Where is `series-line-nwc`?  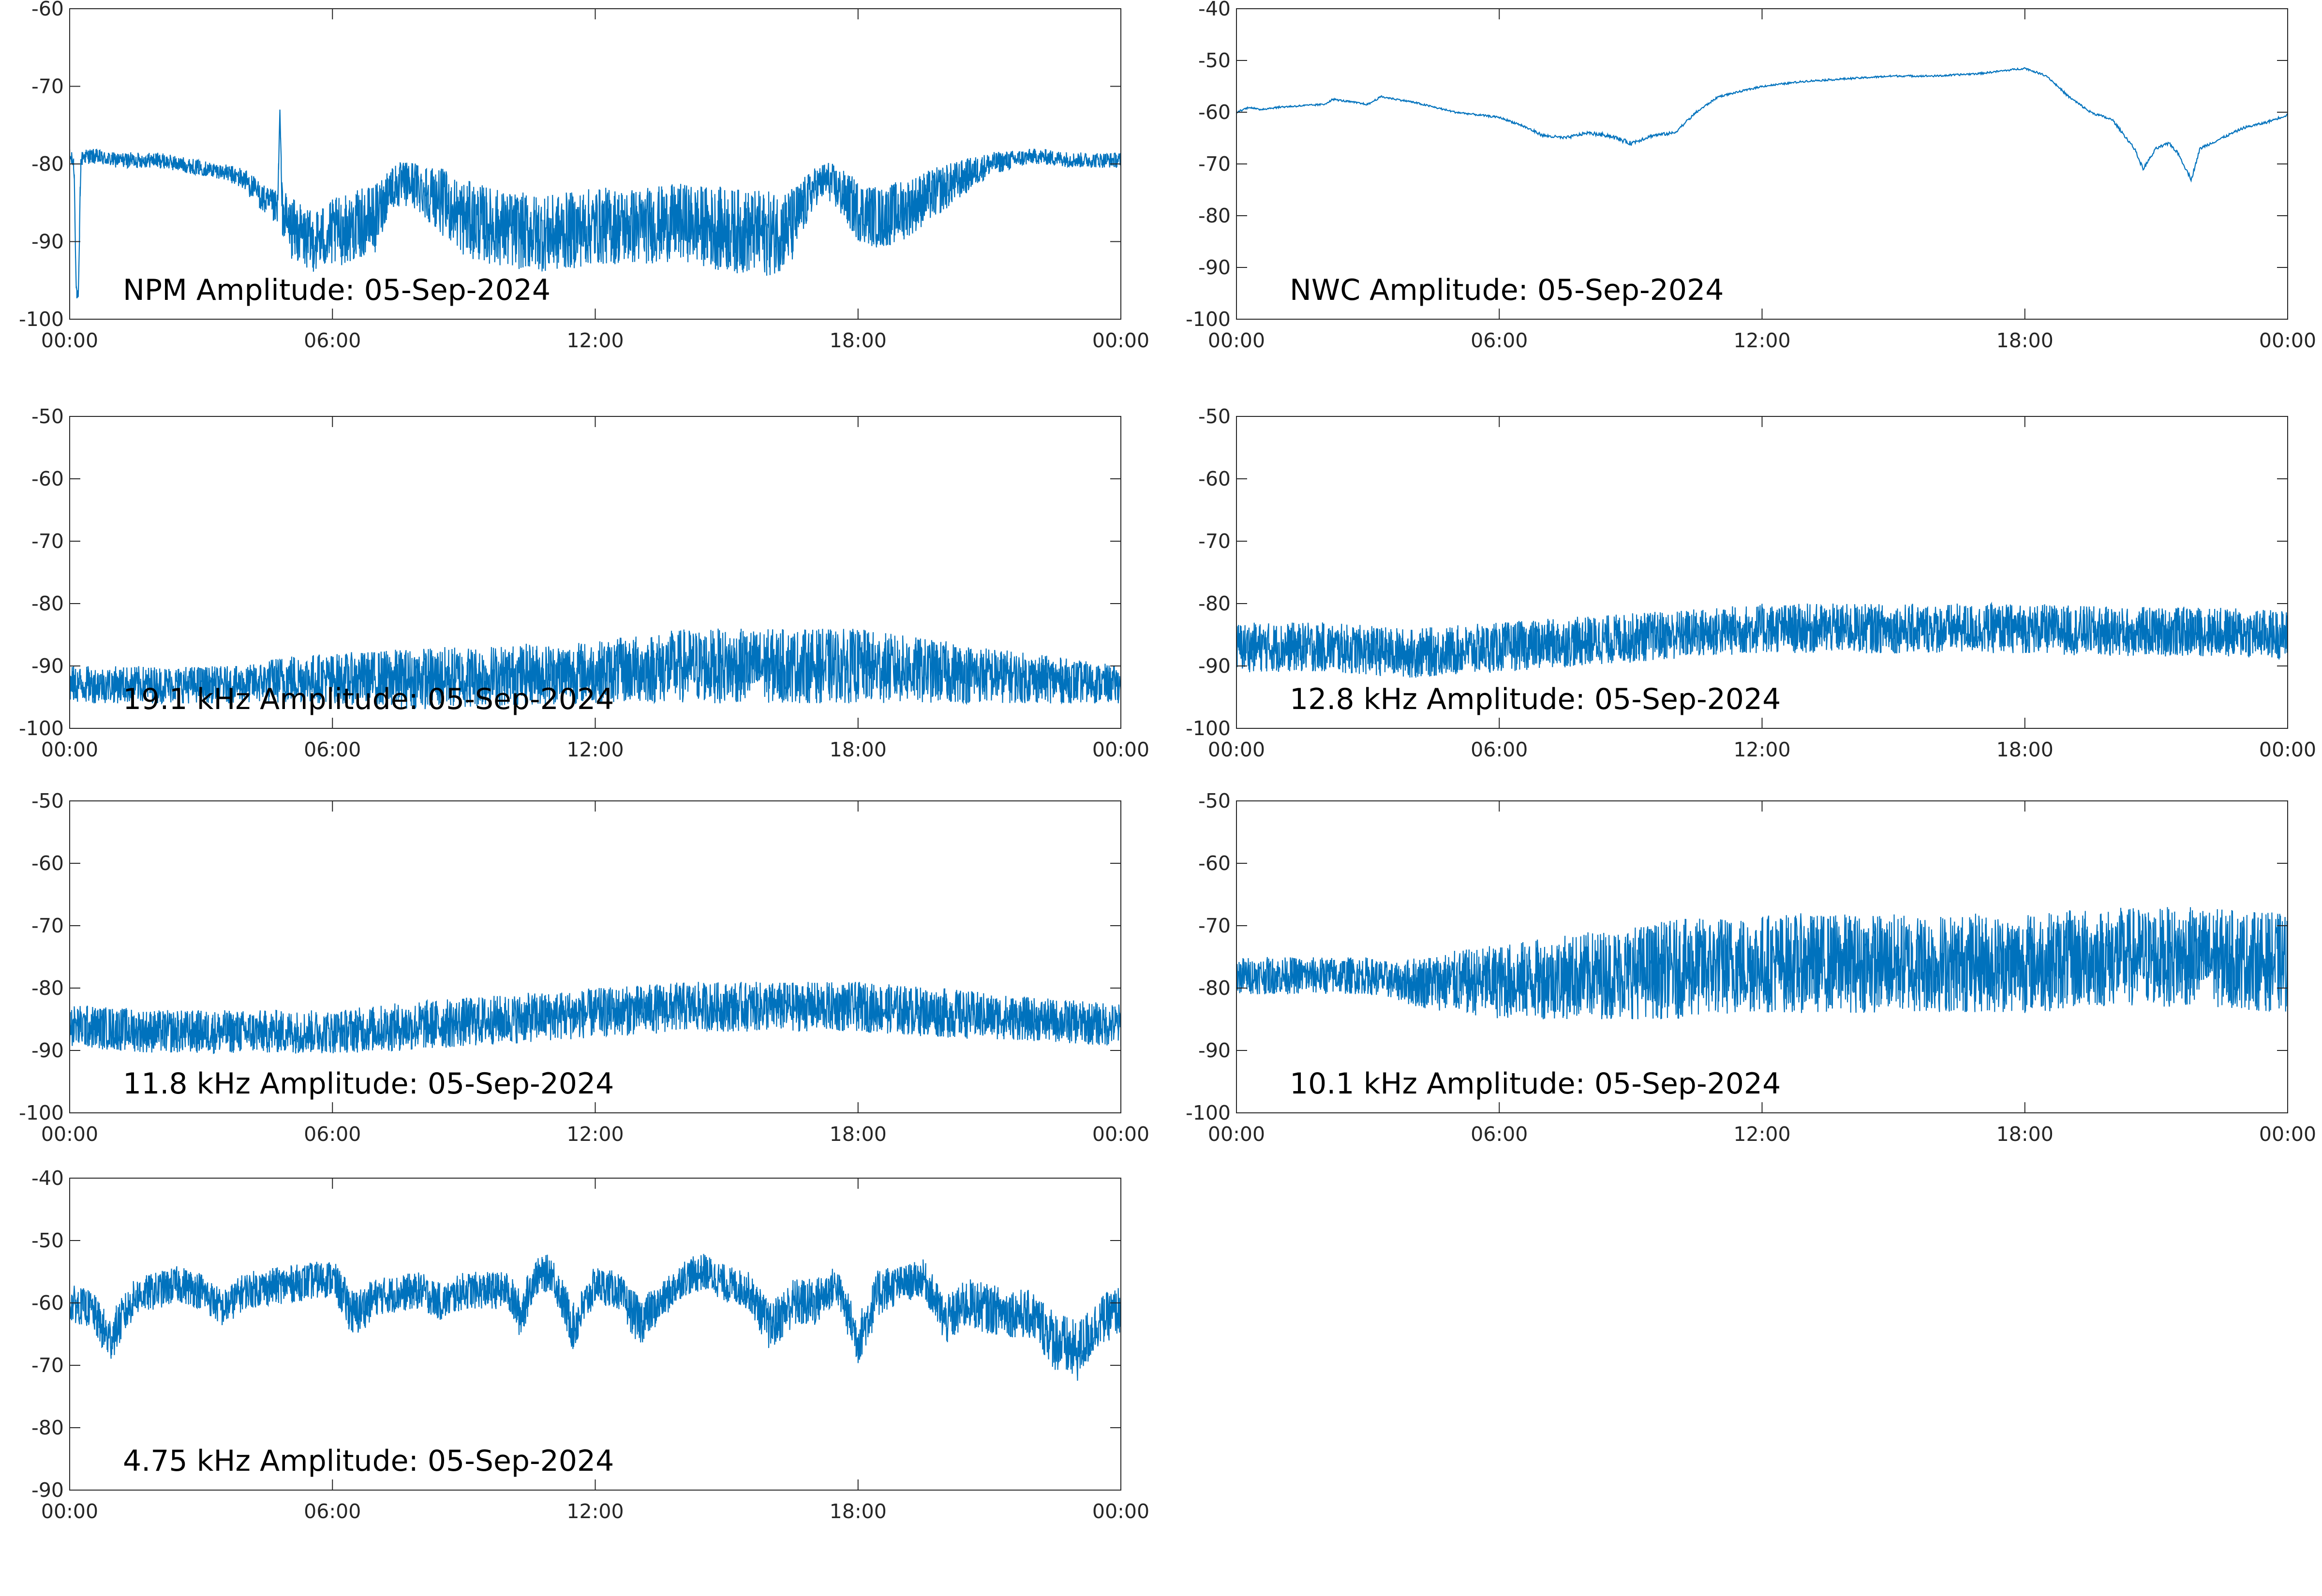 series-line-nwc is located at coordinates (1762, 125).